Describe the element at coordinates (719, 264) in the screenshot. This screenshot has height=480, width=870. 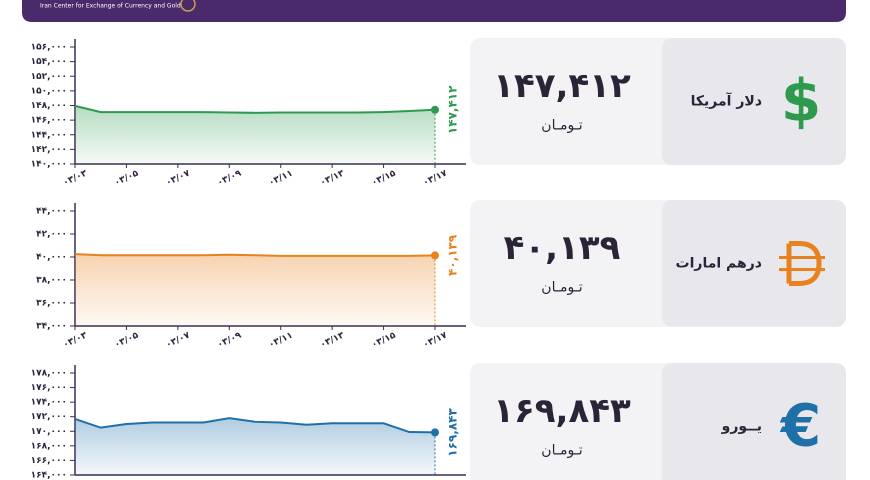
I see `currency-name: درهم امارات` at that location.